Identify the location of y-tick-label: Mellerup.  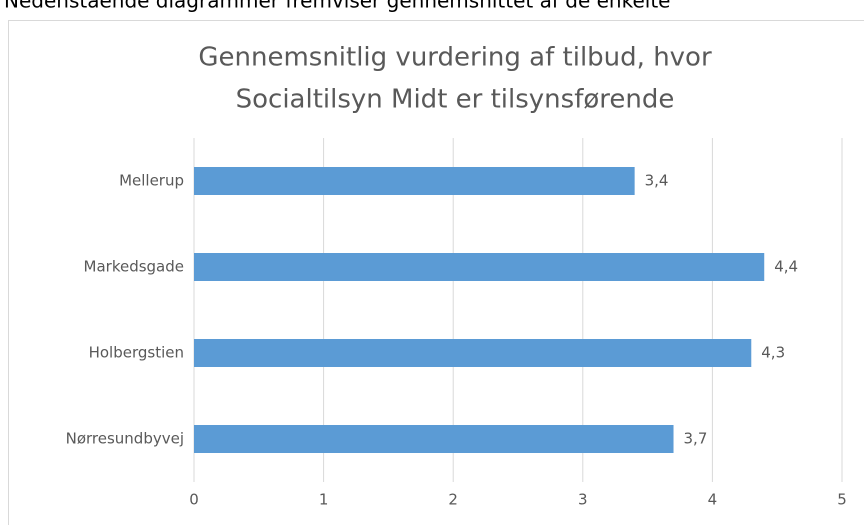
(151, 181).